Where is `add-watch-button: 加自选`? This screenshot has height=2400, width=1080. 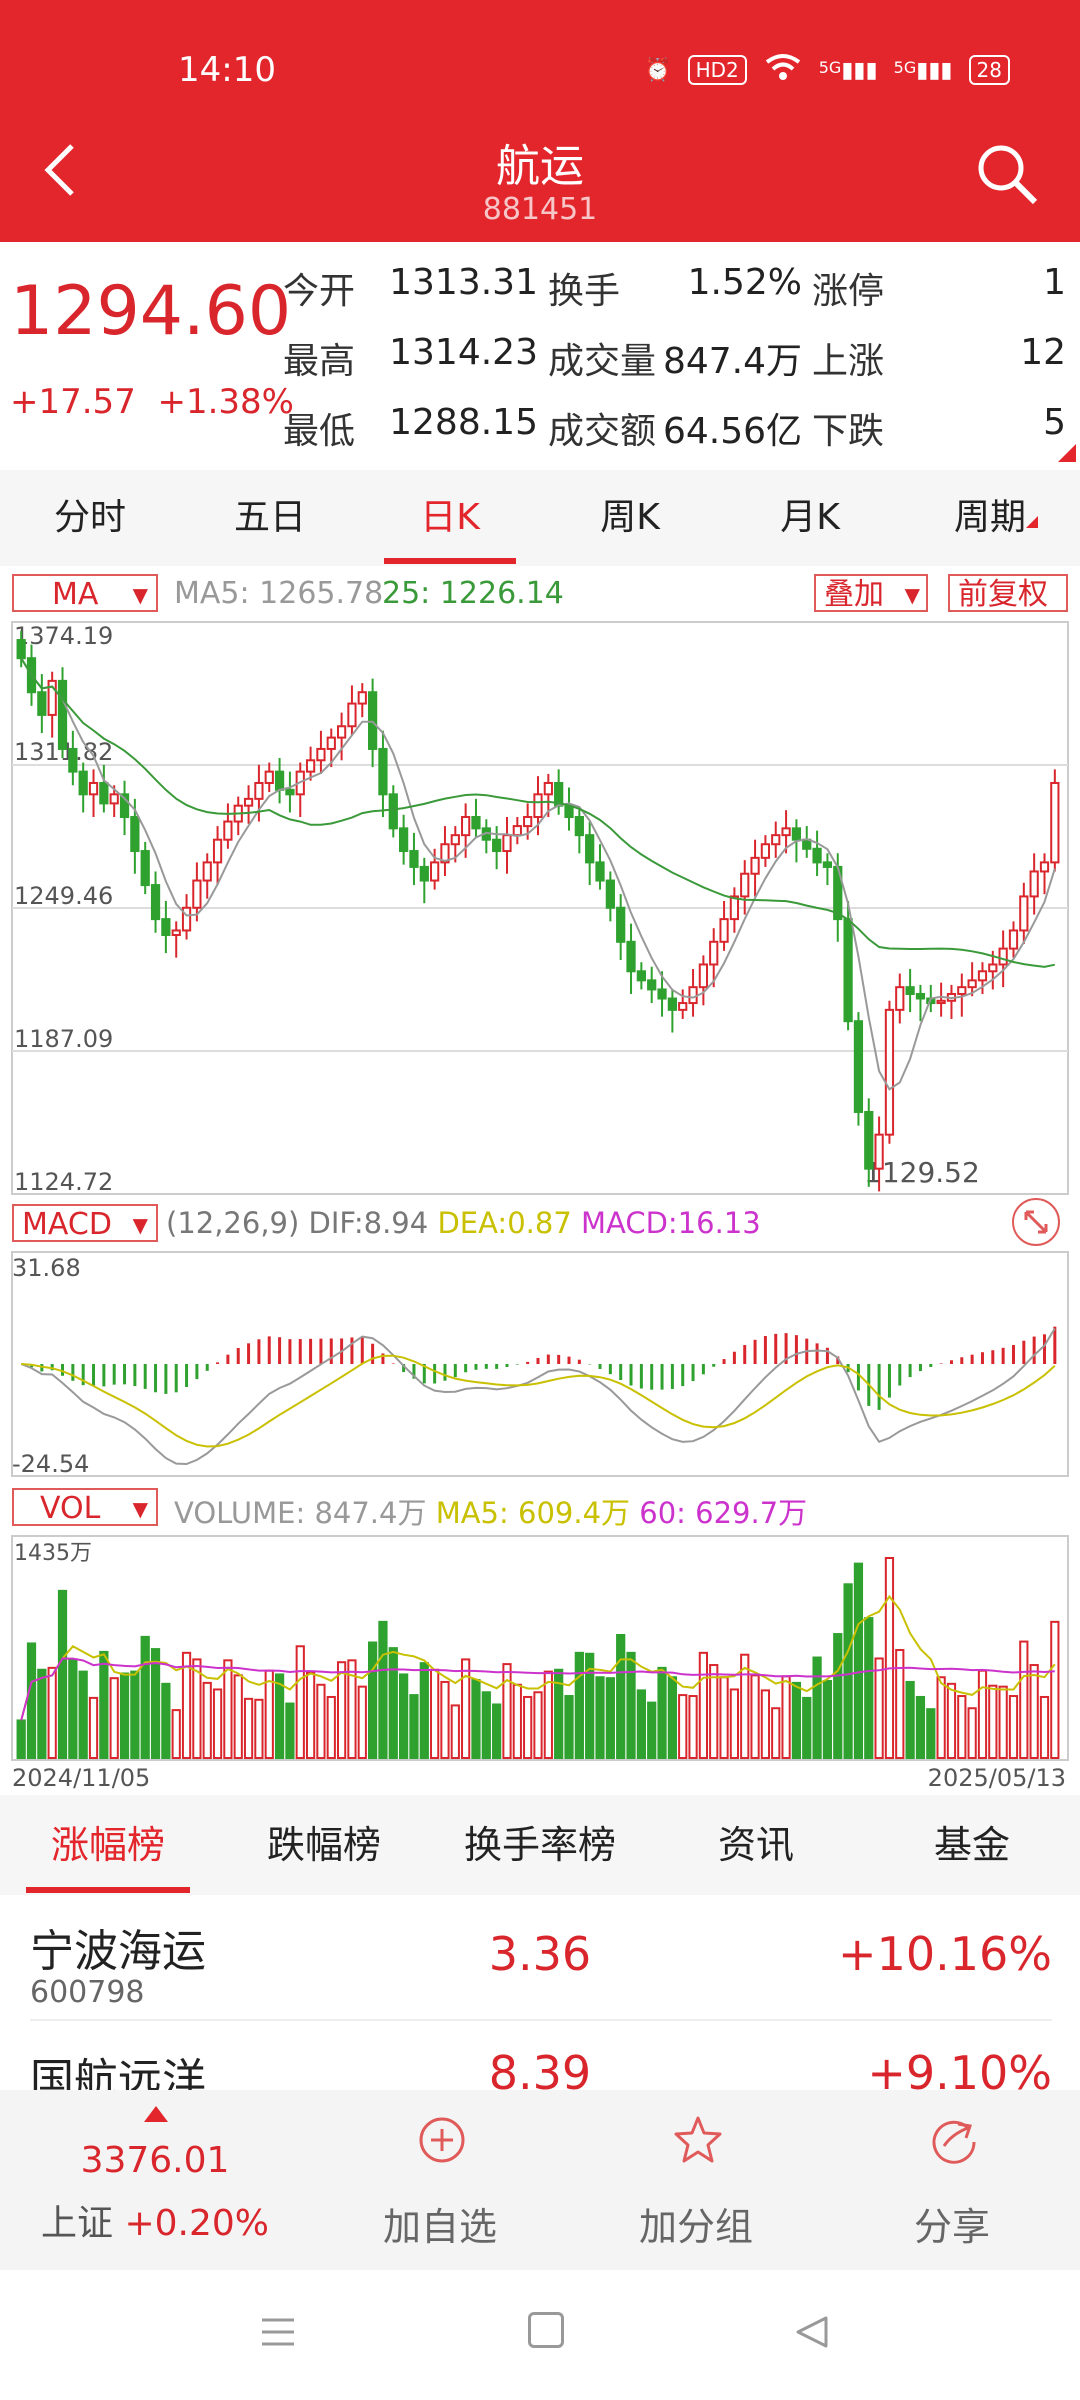
add-watch-button: 加自选 is located at coordinates (440, 2180).